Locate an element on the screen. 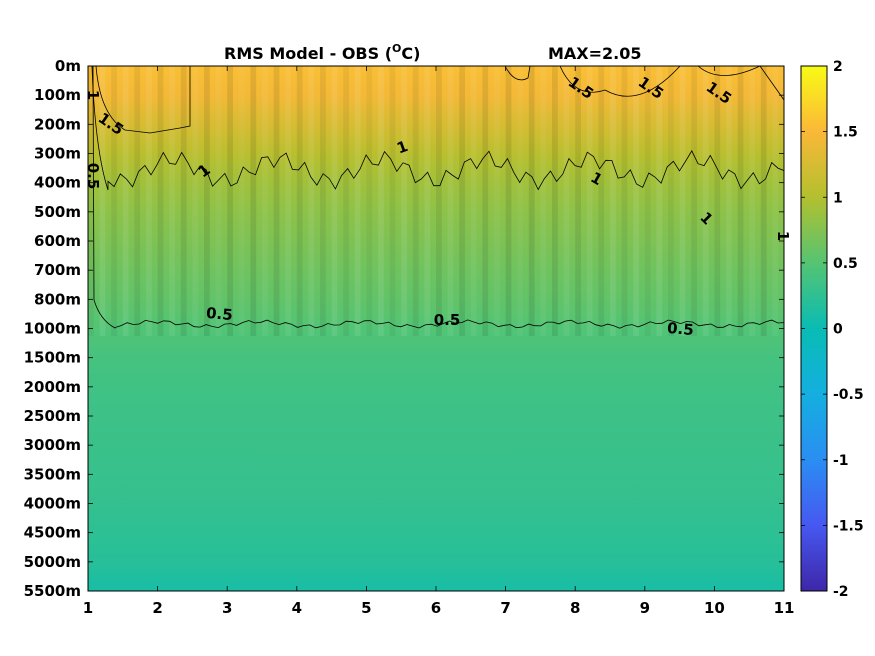 This screenshot has height=656, width=875. y-tick-label: 800m is located at coordinates (57, 299).